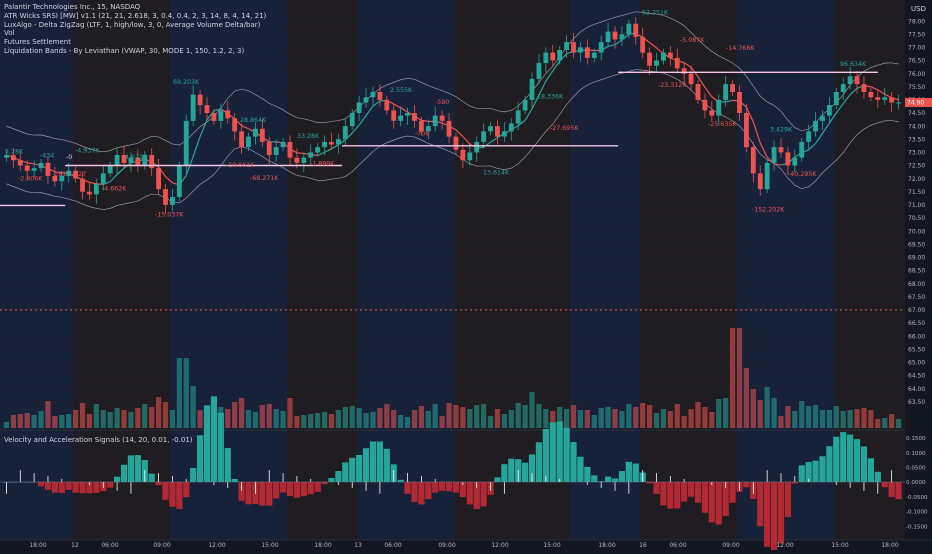  What do you see at coordinates (740, 48) in the screenshot?
I see `delta-label: -14.768K` at bounding box center [740, 48].